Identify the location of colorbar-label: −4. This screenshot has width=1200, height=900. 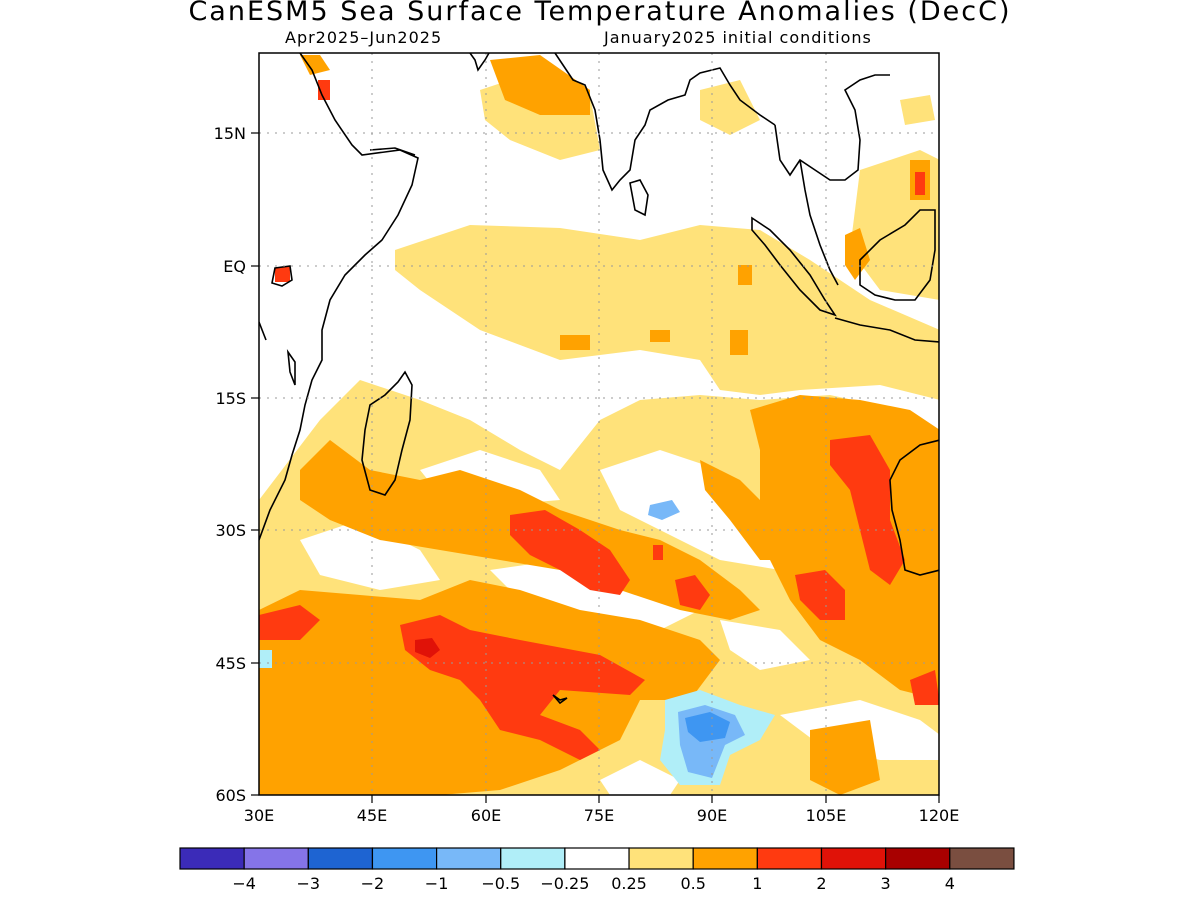
(244, 883).